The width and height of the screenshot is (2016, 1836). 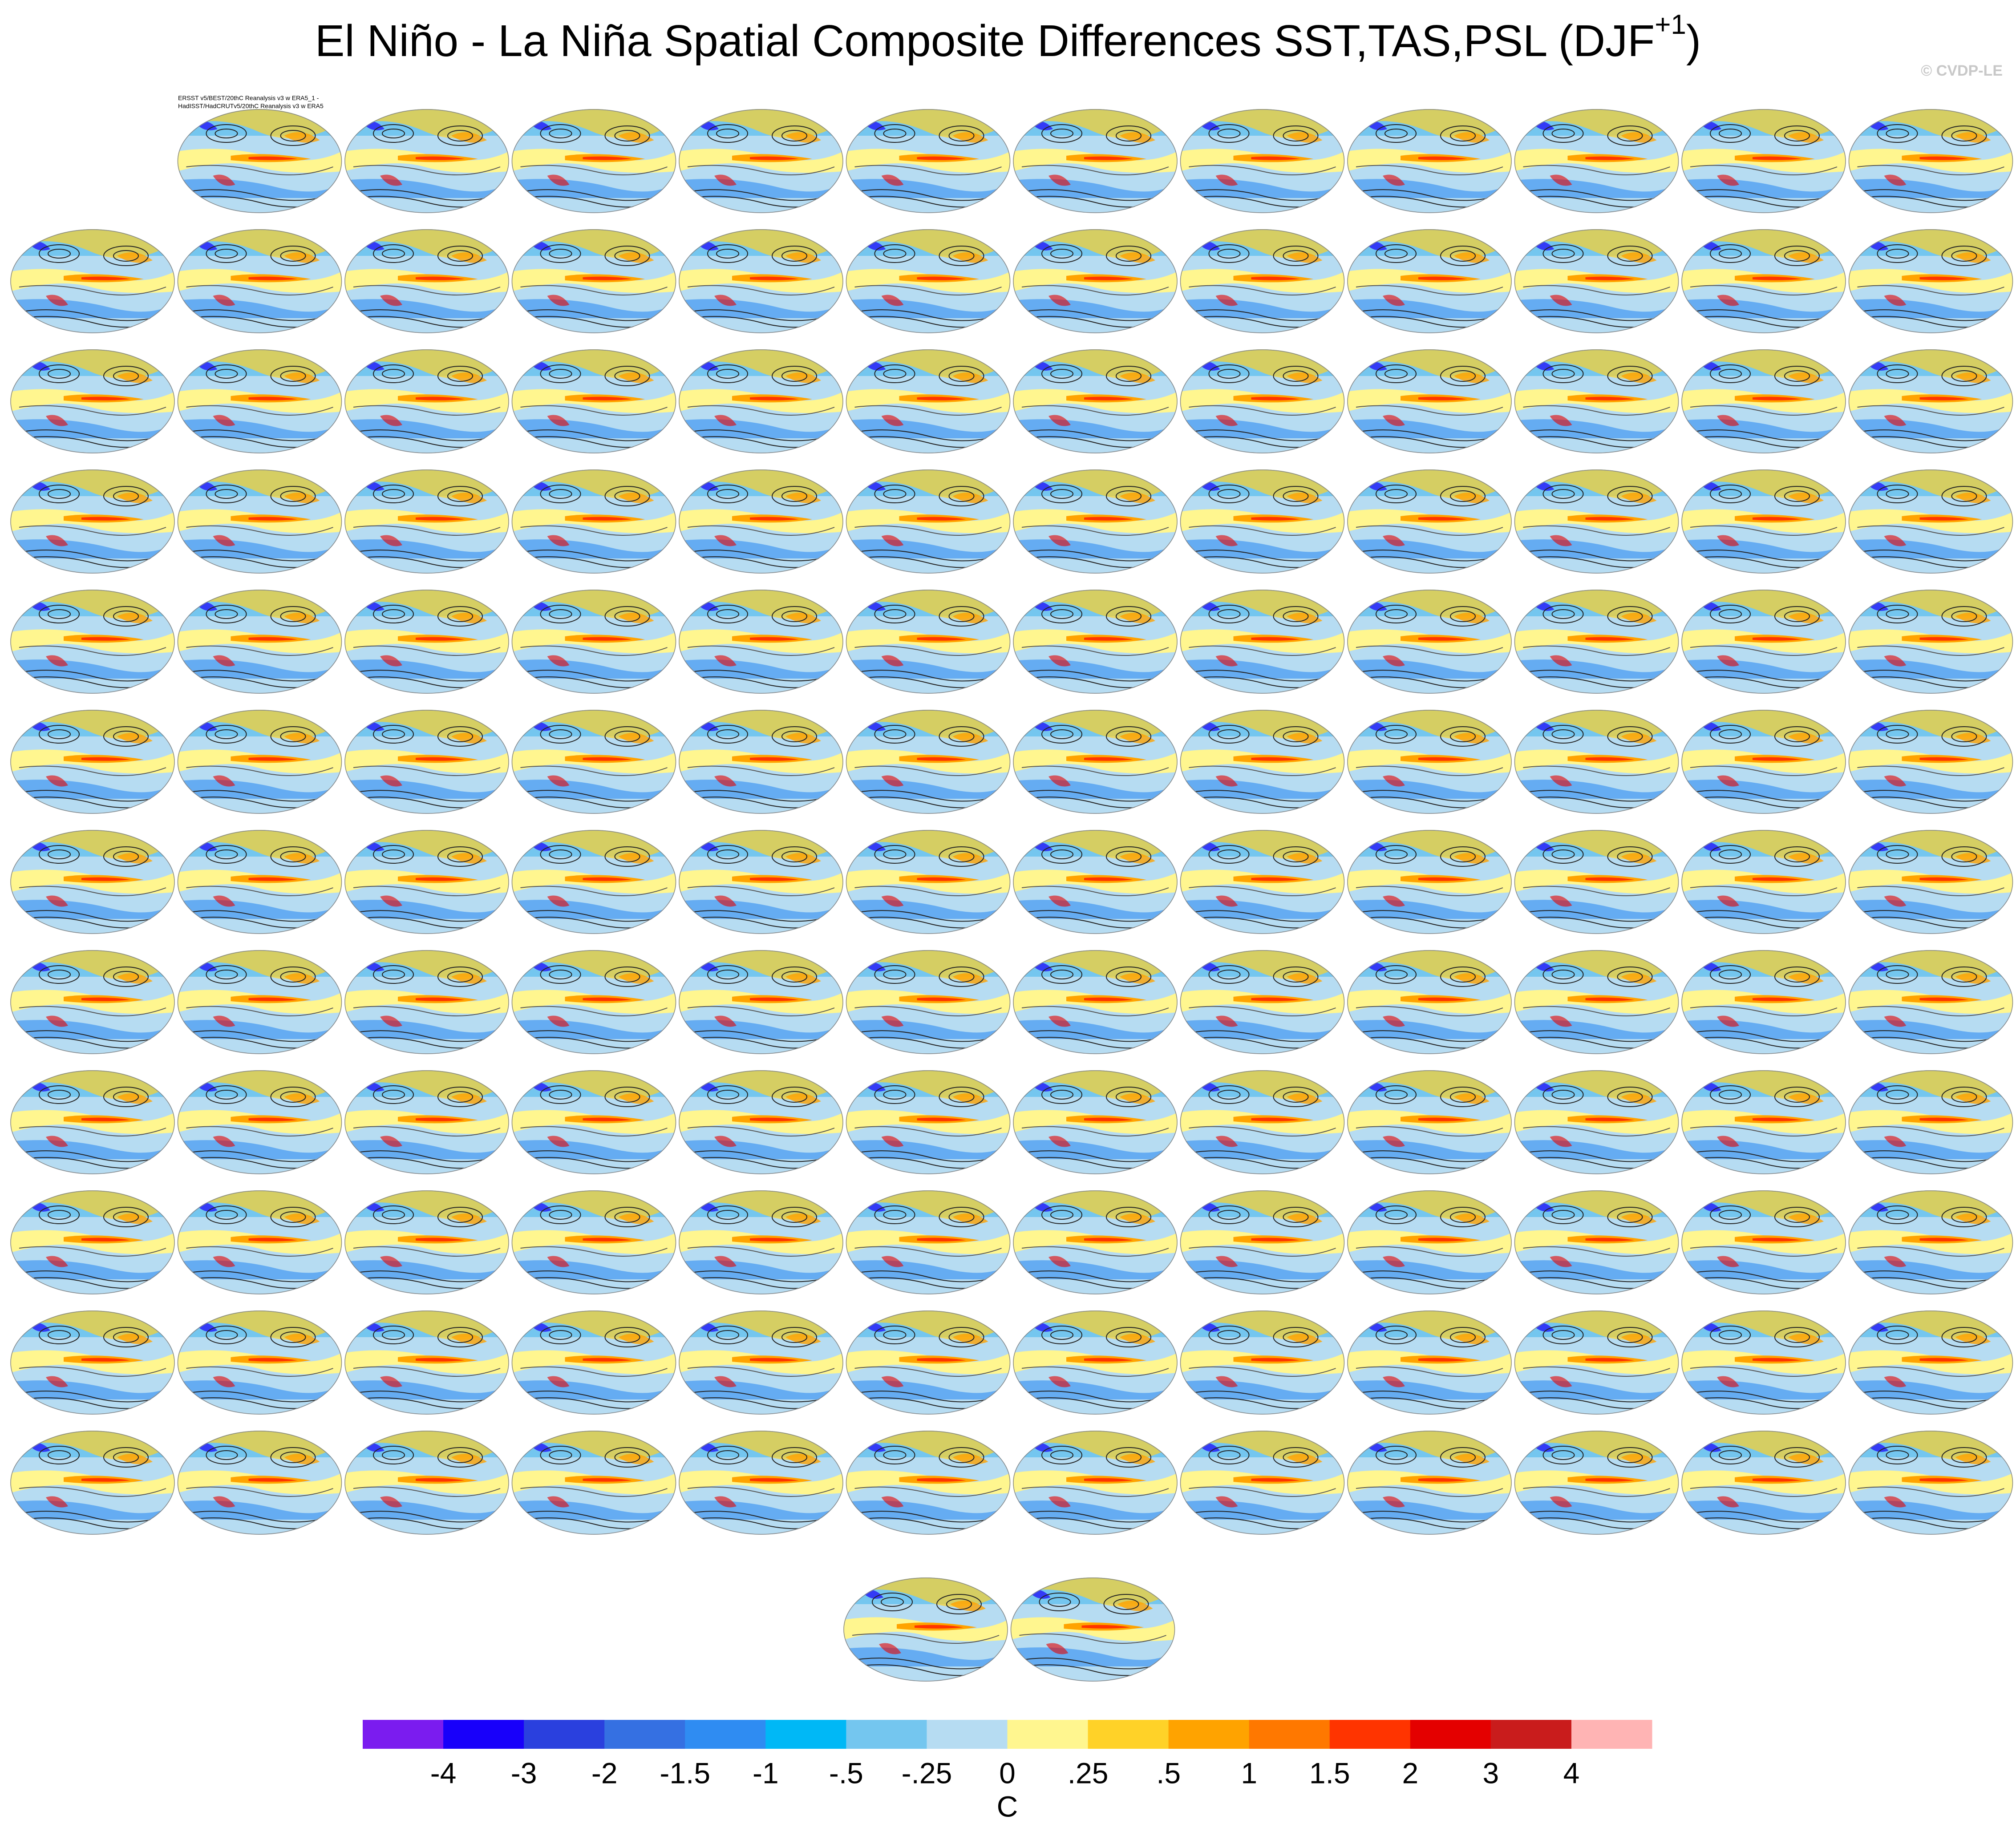 I want to click on colorbar-label: 1, so click(x=1249, y=1773).